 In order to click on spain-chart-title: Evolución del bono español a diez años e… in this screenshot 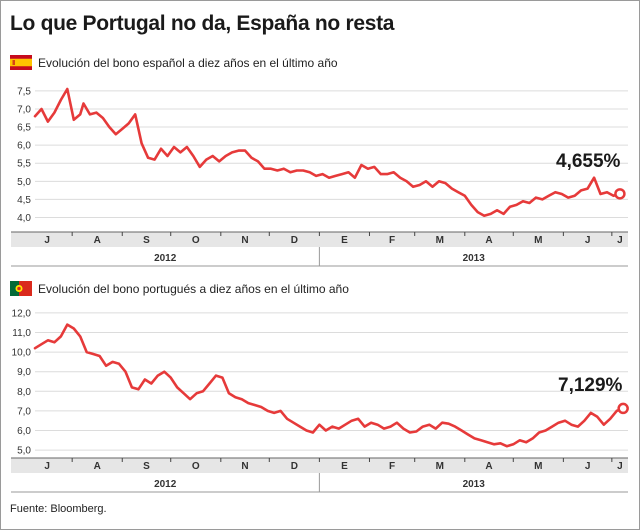, I will do `click(188, 63)`.